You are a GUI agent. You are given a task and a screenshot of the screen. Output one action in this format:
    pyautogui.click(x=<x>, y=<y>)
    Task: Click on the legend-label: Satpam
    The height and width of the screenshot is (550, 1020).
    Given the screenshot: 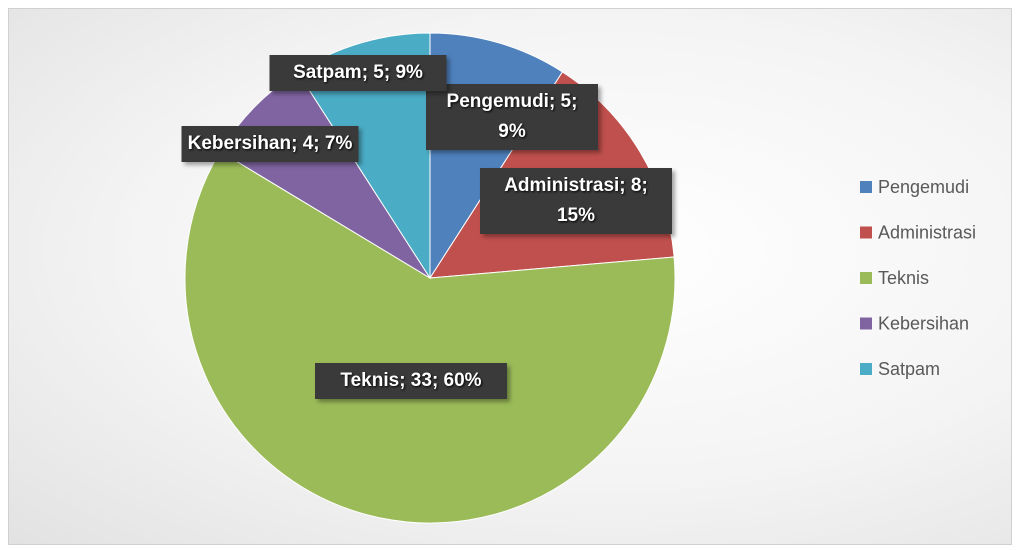 What is the action you would take?
    pyautogui.click(x=909, y=369)
    